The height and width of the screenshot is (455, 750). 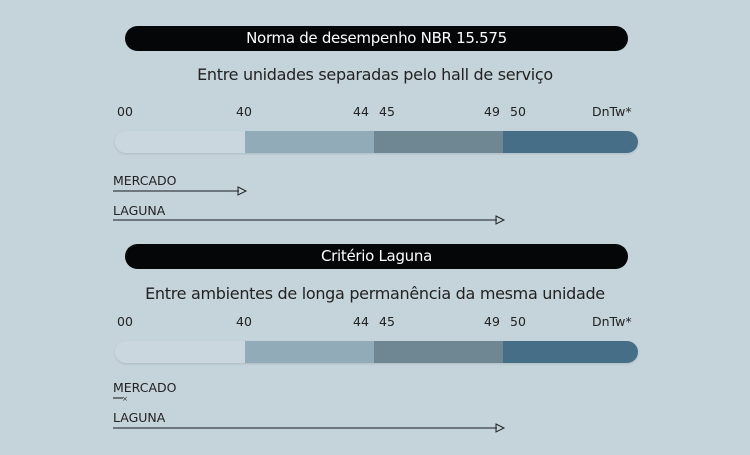 What do you see at coordinates (376, 38) in the screenshot?
I see `chart-title: Norma de desempenho NBR 15.575` at bounding box center [376, 38].